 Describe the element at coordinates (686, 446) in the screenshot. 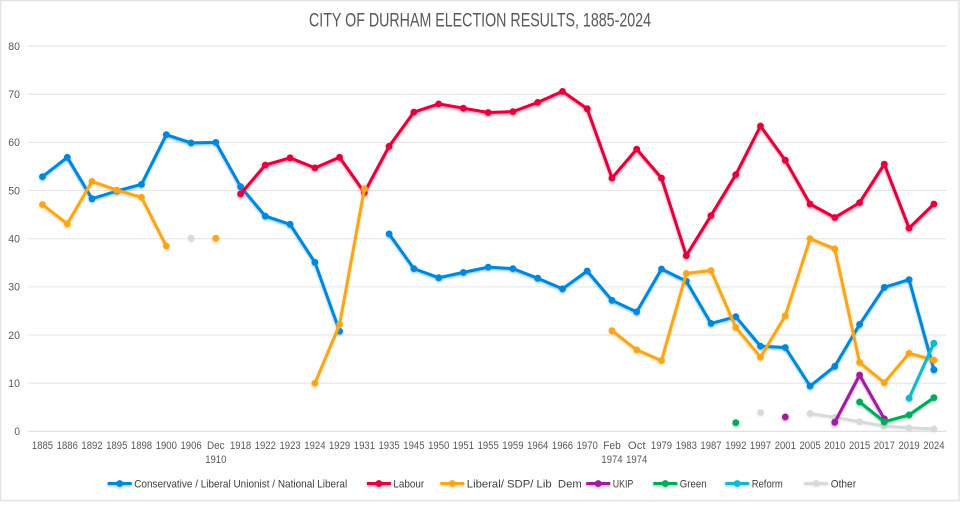

I see `svg-text: 1983` at that location.